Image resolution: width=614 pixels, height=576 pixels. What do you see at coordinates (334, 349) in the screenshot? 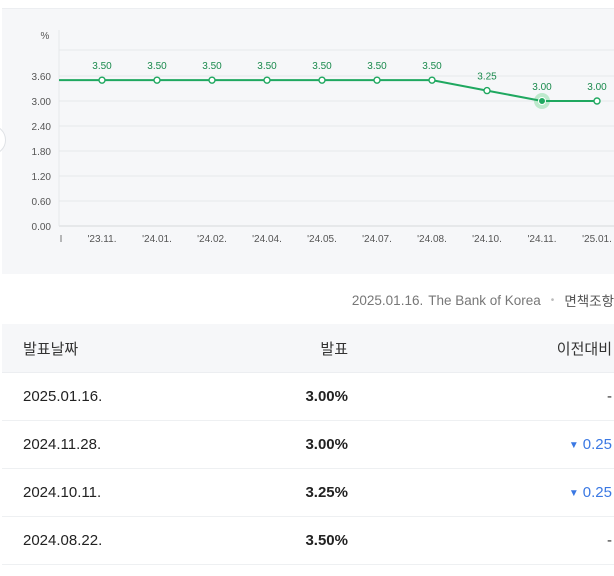
I see `header-rate: 발표` at bounding box center [334, 349].